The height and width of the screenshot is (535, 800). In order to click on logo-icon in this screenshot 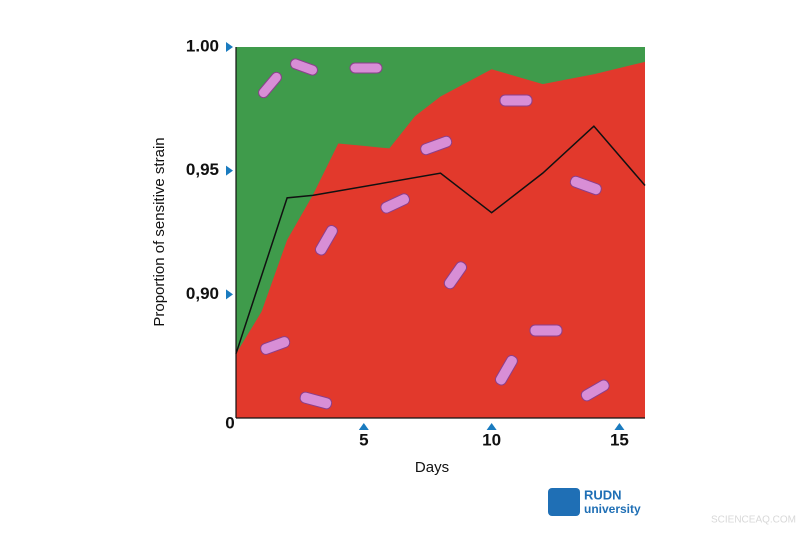, I will do `click(564, 502)`.